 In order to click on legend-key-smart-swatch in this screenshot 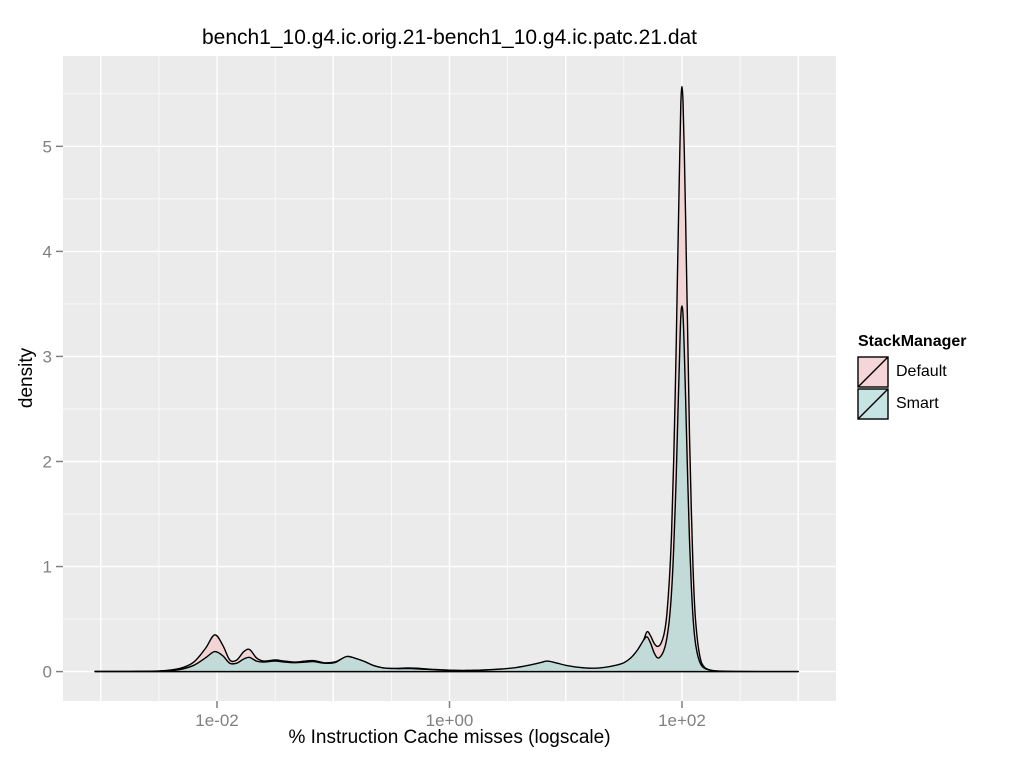, I will do `click(873, 404)`.